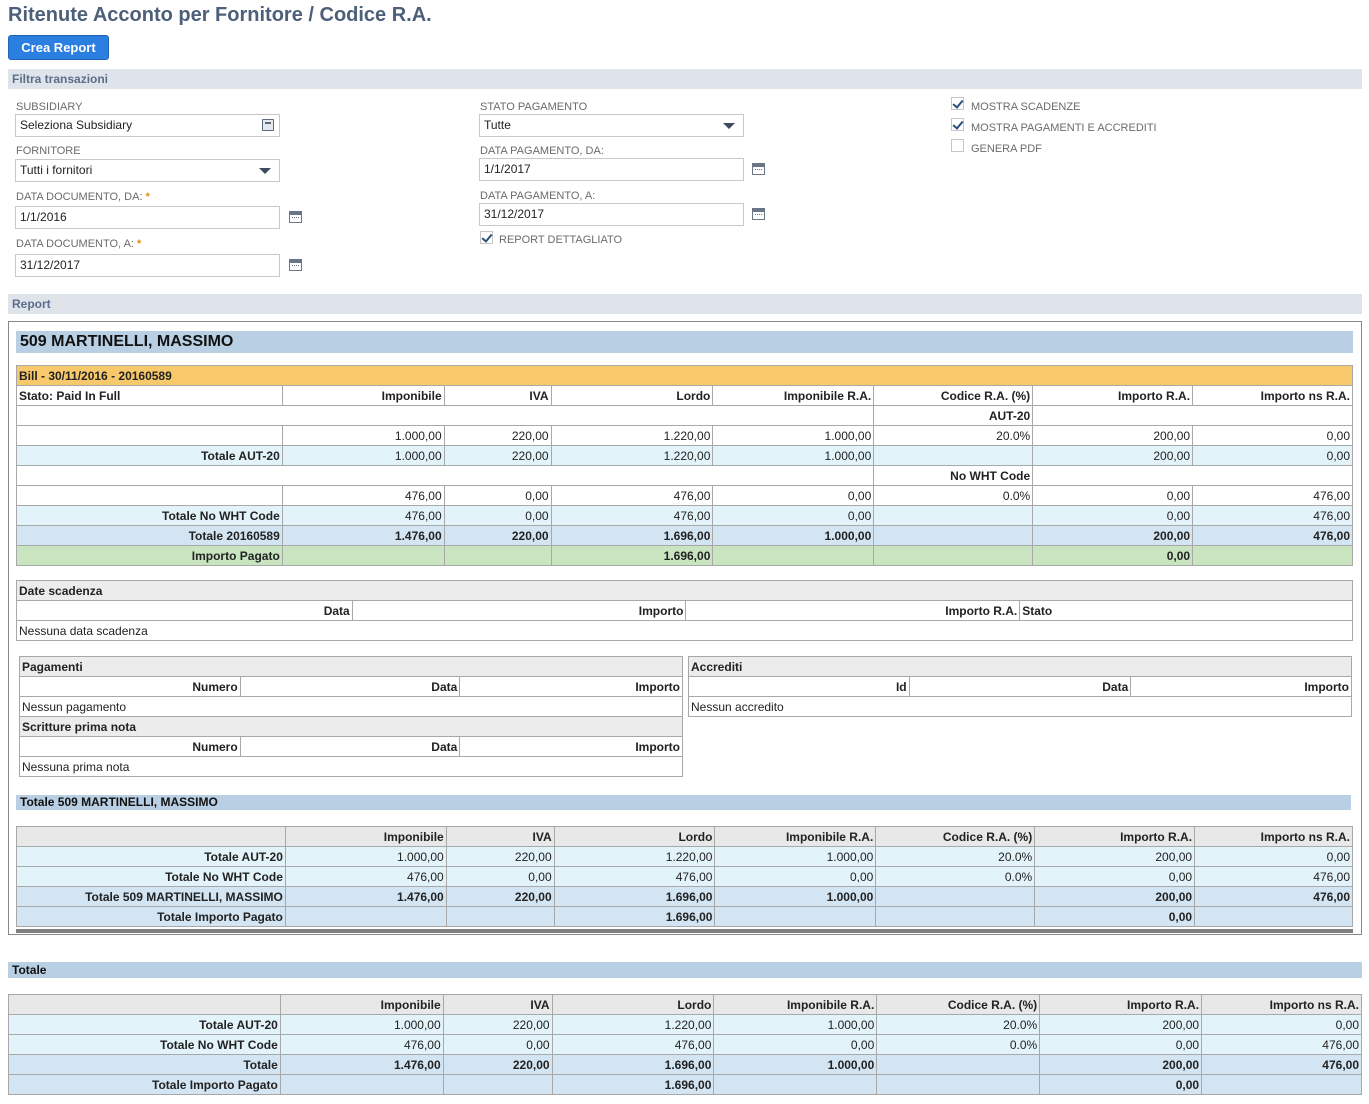  What do you see at coordinates (147, 217) in the screenshot?
I see `data-documento-da-input: 1/1/2016` at bounding box center [147, 217].